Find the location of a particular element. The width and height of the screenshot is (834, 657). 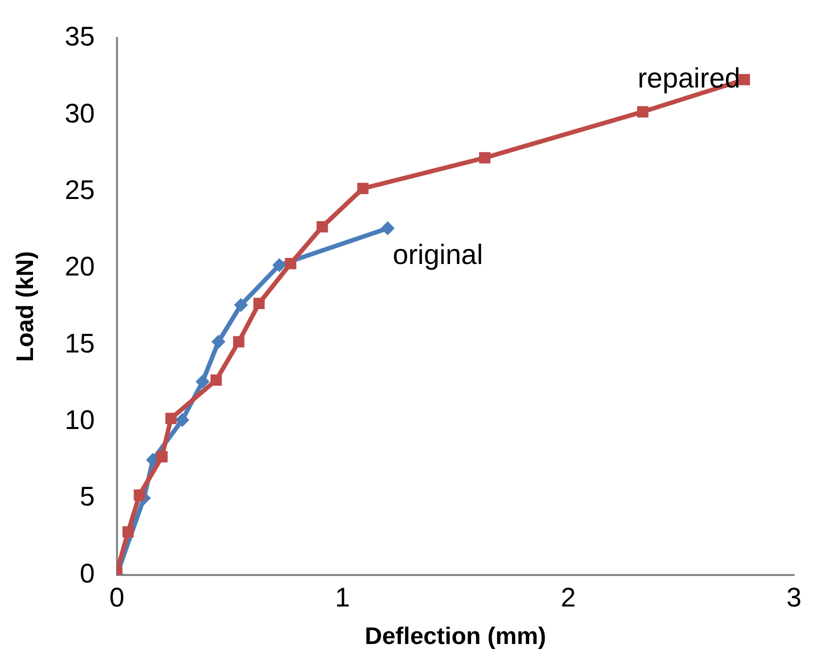

x-tick-label: 1 is located at coordinates (342, 597).